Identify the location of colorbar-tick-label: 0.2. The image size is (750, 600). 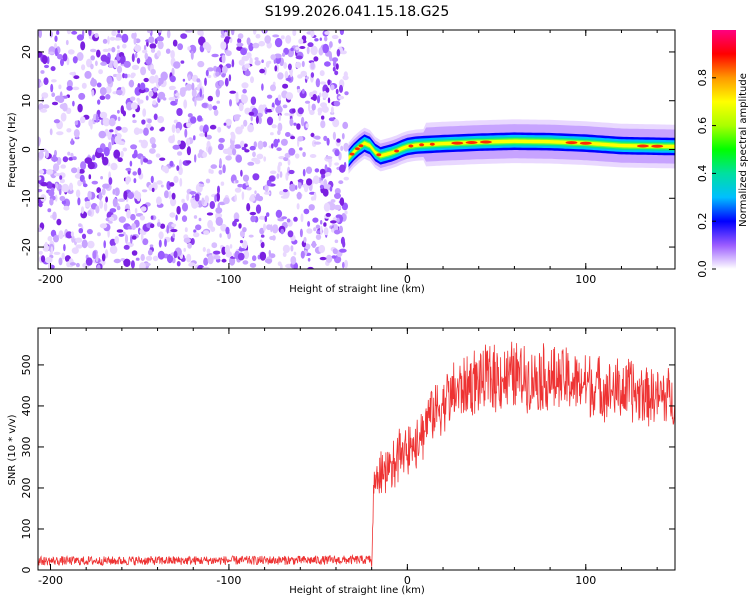
(702, 221).